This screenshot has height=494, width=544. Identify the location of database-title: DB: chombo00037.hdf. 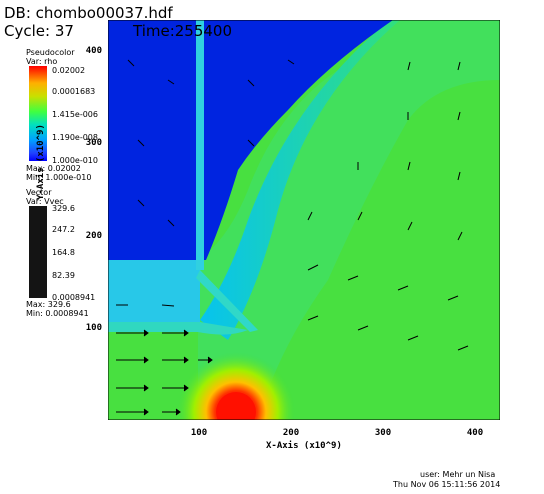
(88, 13).